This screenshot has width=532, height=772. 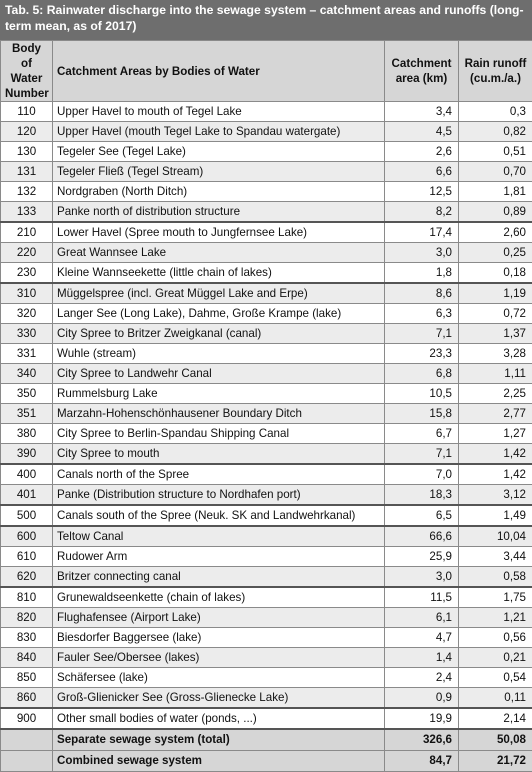 What do you see at coordinates (495, 112) in the screenshot?
I see `cell-runoff: 0,3` at bounding box center [495, 112].